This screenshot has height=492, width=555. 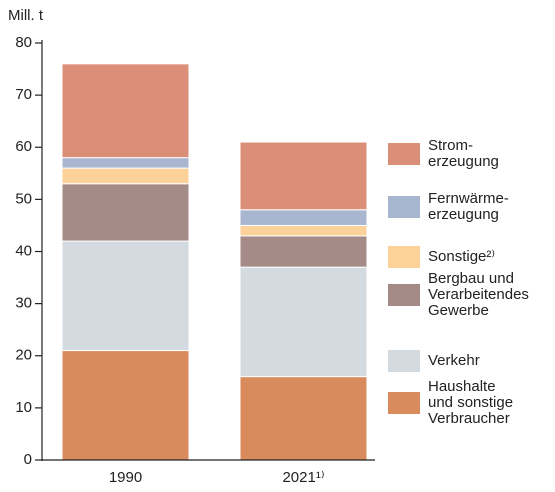 I want to click on y-axis-label: Mill. t, so click(x=26, y=15).